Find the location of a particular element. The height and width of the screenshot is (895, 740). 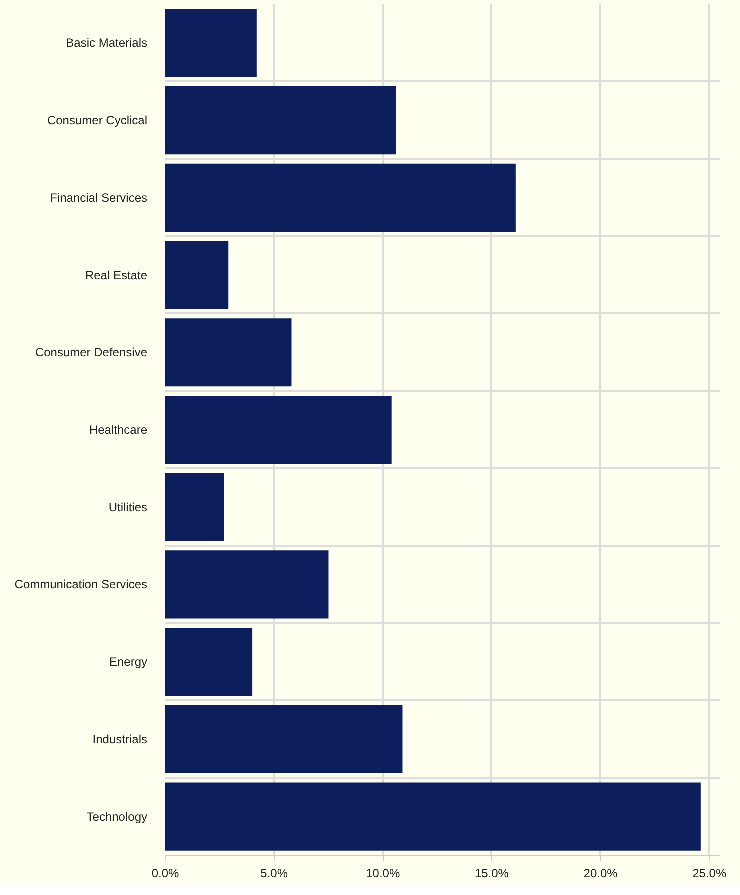

x-tick-label: 20.0% is located at coordinates (601, 873).